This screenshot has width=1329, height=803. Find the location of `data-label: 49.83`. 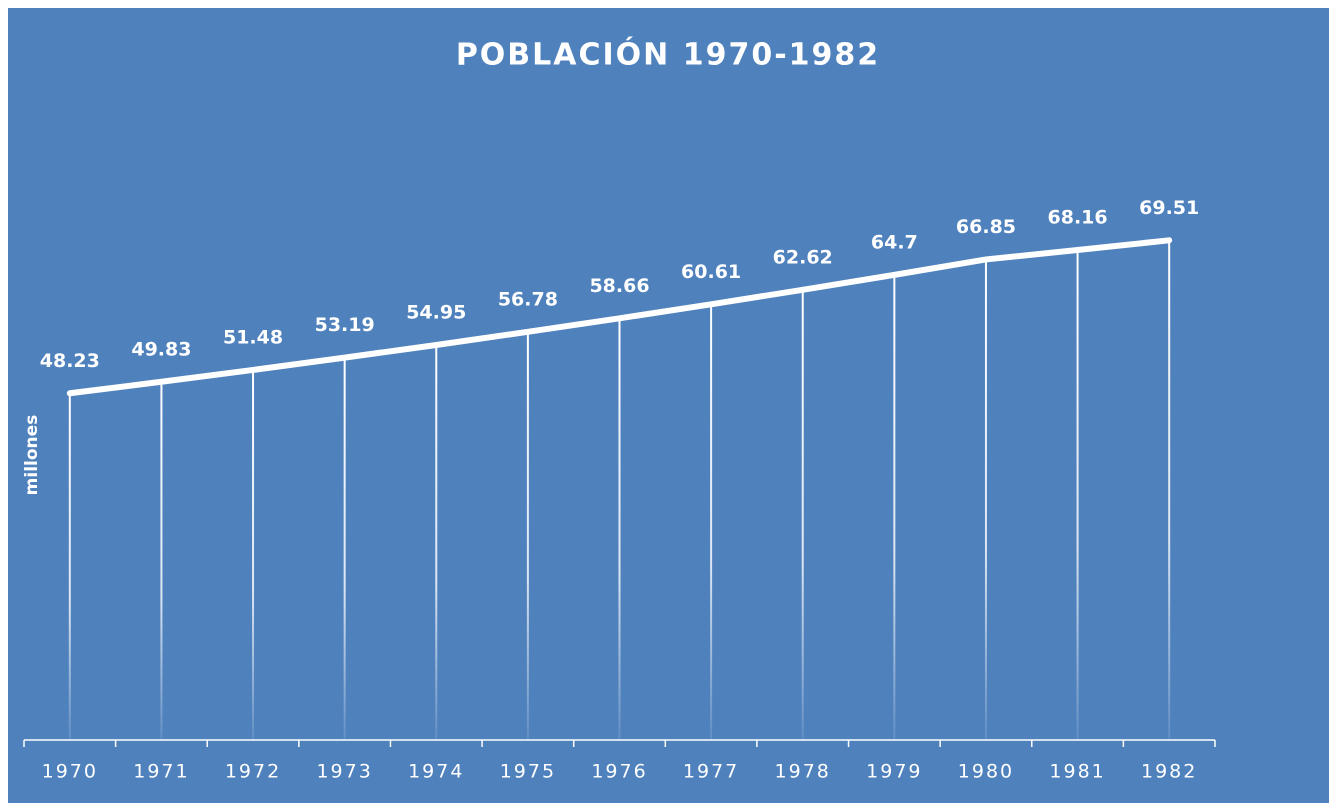

data-label: 49.83 is located at coordinates (161, 349).